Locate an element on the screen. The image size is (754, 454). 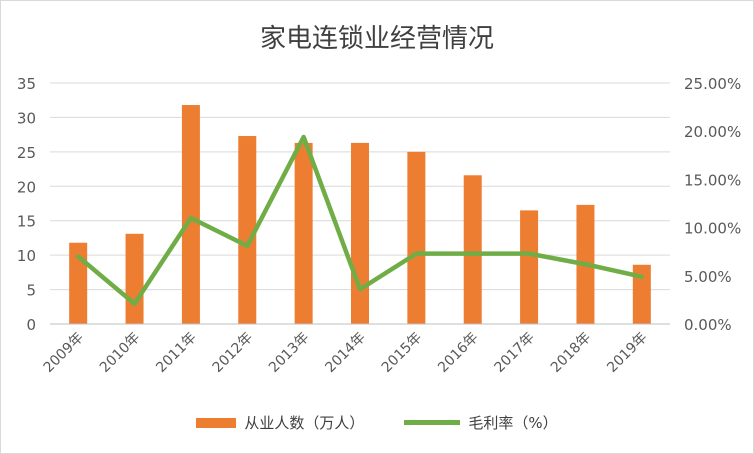
x-tick-label: 2012年 is located at coordinates (233, 353).